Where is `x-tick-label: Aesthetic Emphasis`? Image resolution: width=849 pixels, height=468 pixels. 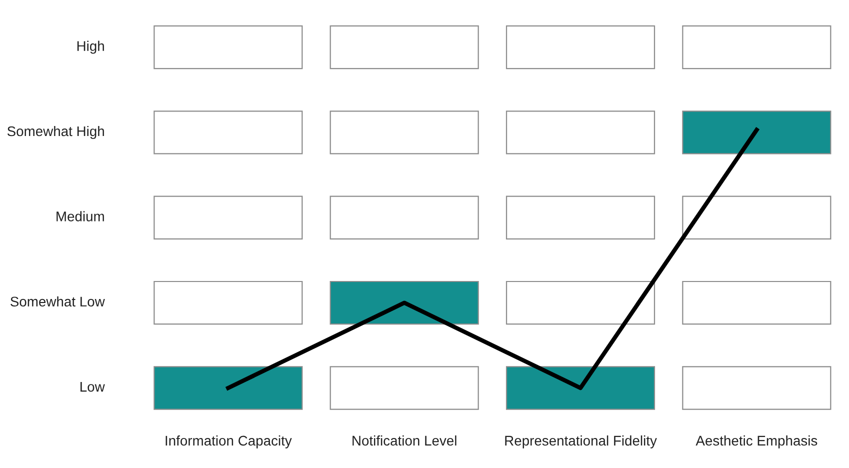
x-tick-label: Aesthetic Emphasis is located at coordinates (757, 441).